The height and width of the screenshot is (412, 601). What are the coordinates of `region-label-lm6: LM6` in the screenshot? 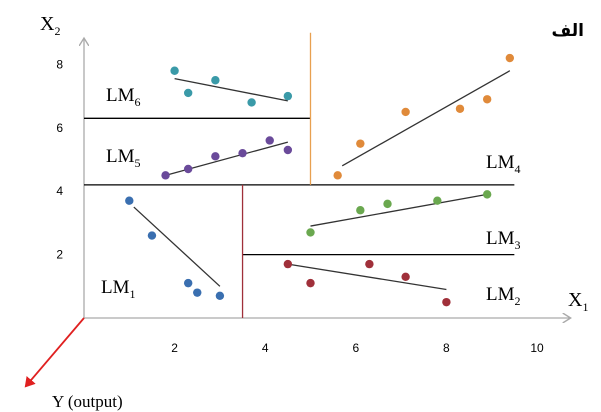 It's located at (123, 97).